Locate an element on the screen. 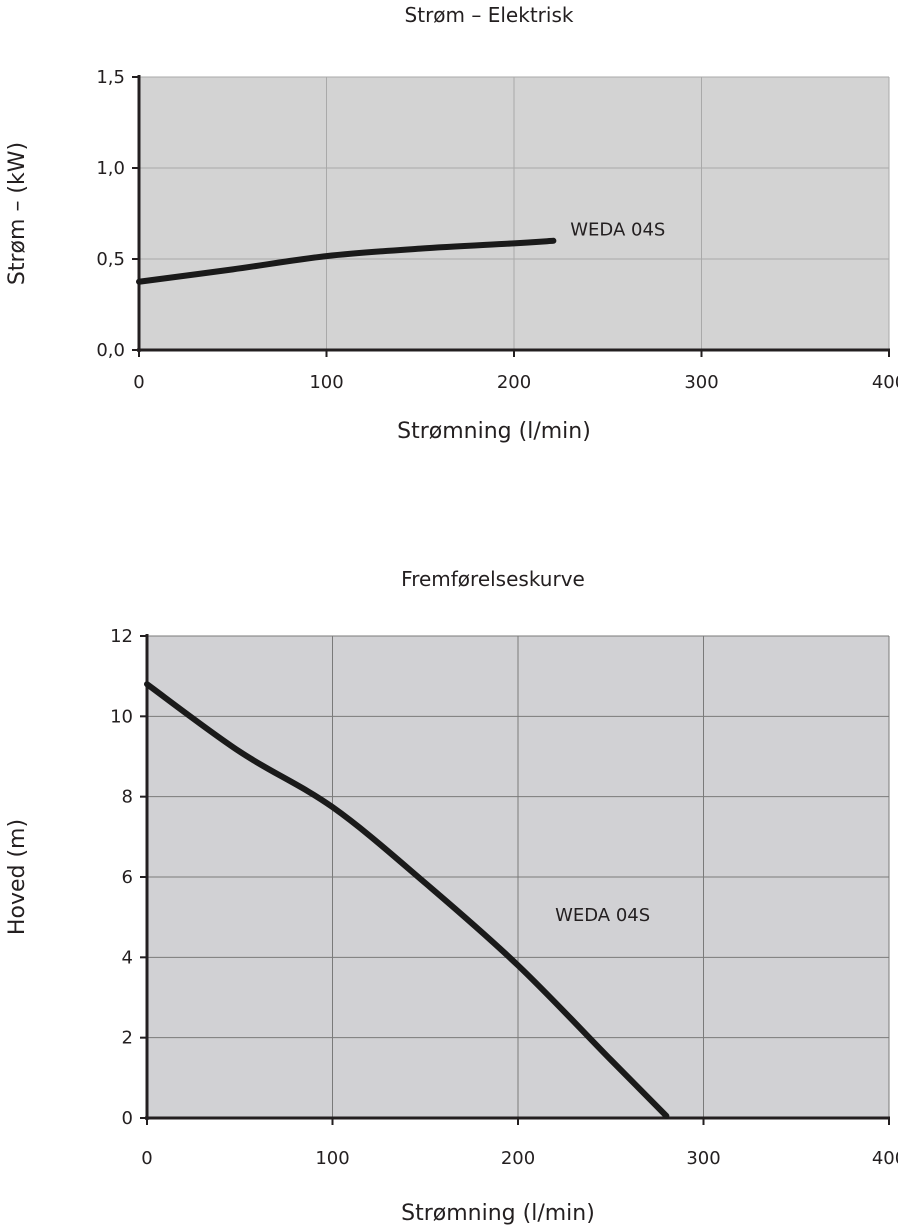 The width and height of the screenshot is (898, 1229). y-tick-label: 10 is located at coordinates (121, 716).